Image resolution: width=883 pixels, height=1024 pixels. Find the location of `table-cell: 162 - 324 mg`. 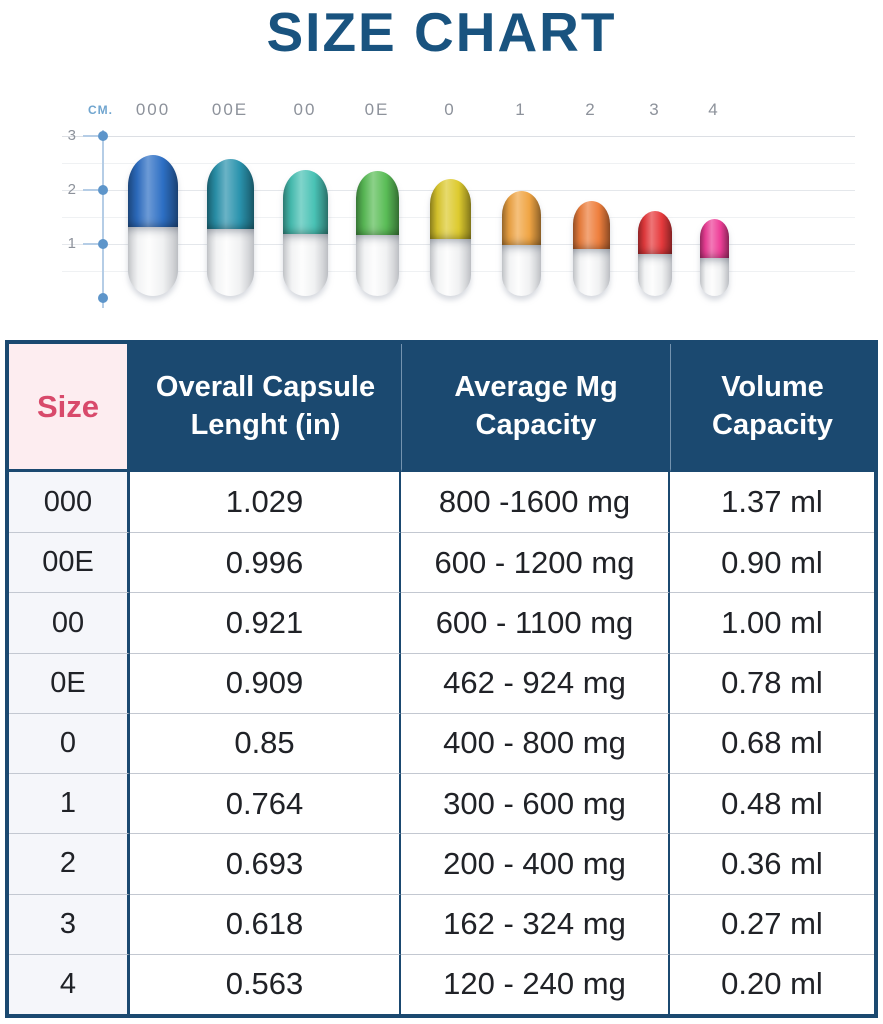

table-cell: 162 - 324 mg is located at coordinates (535, 923).